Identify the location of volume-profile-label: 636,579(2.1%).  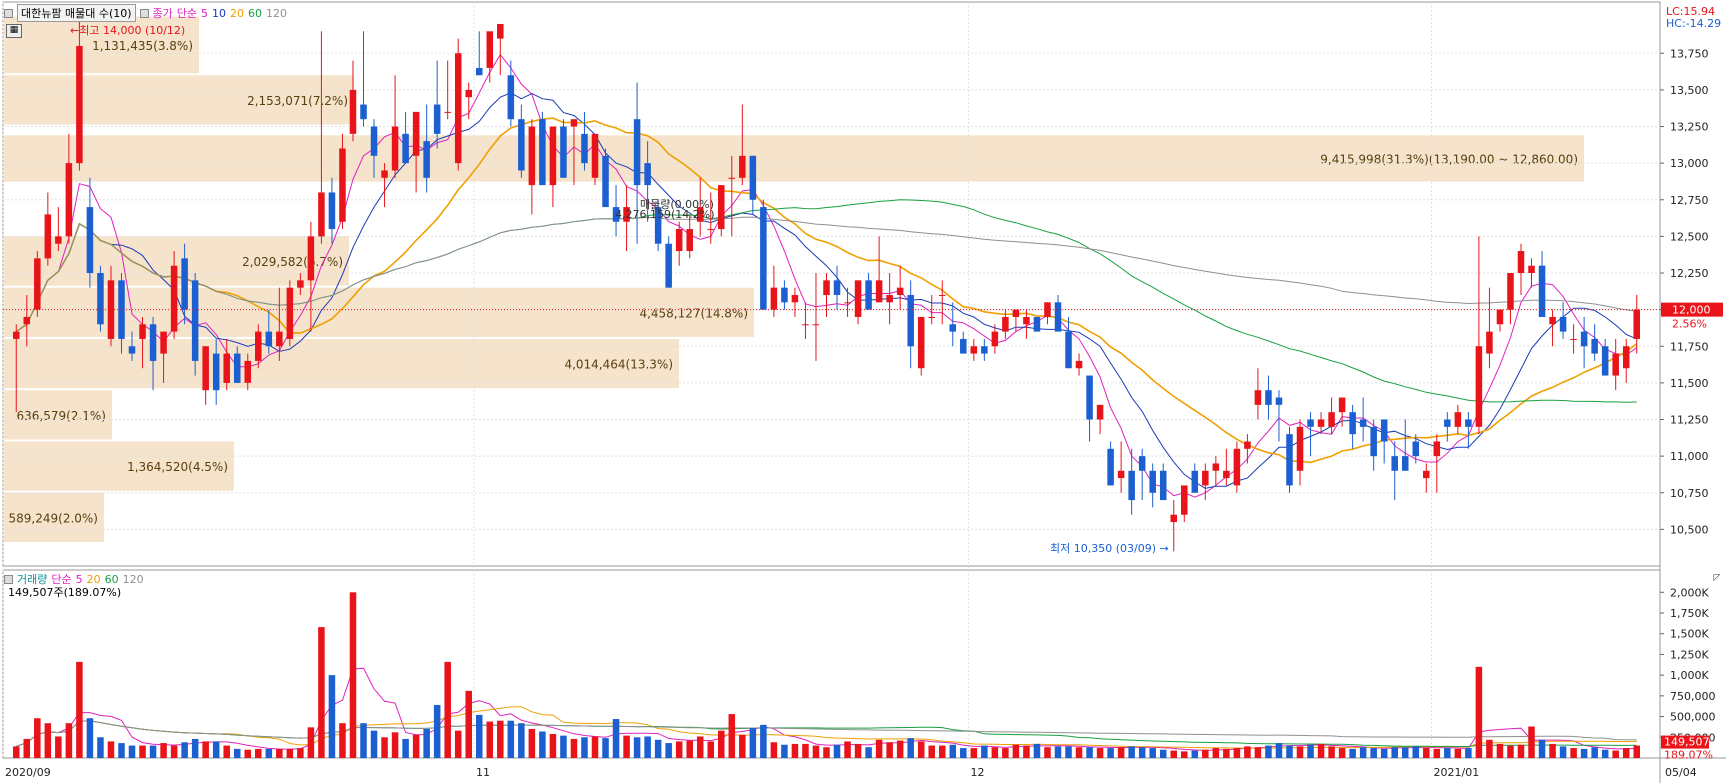
(61, 416).